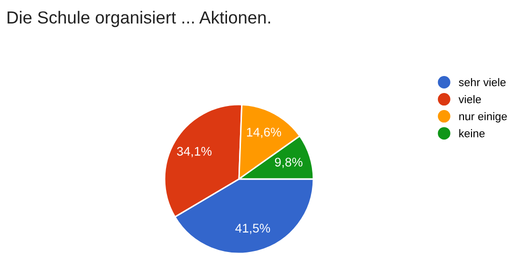 The image size is (519, 272). Describe the element at coordinates (482, 82) in the screenshot. I see `legend-label: sehr viele` at that location.